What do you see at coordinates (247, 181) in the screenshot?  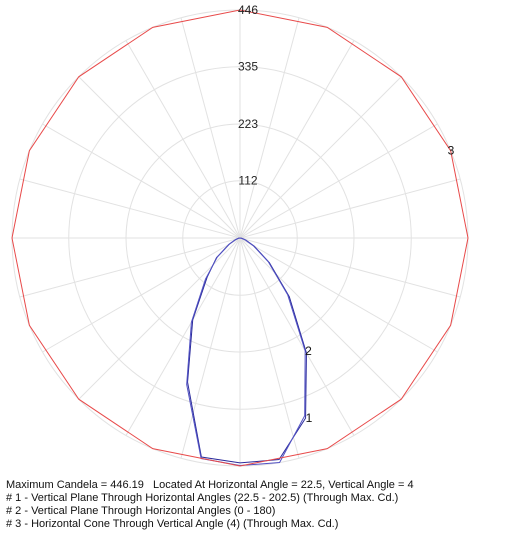 I see `r-tick-label: 112` at bounding box center [247, 181].